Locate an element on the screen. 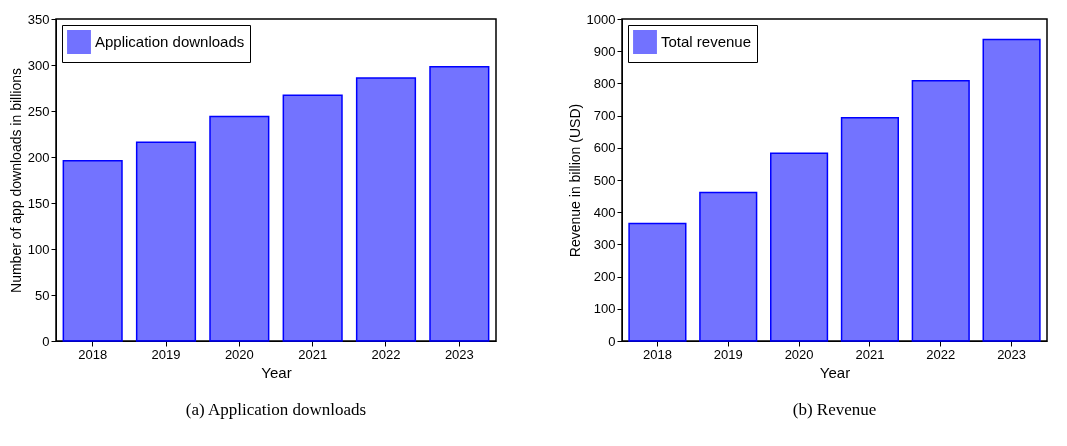  y-tick-label: 400 is located at coordinates (604, 212).